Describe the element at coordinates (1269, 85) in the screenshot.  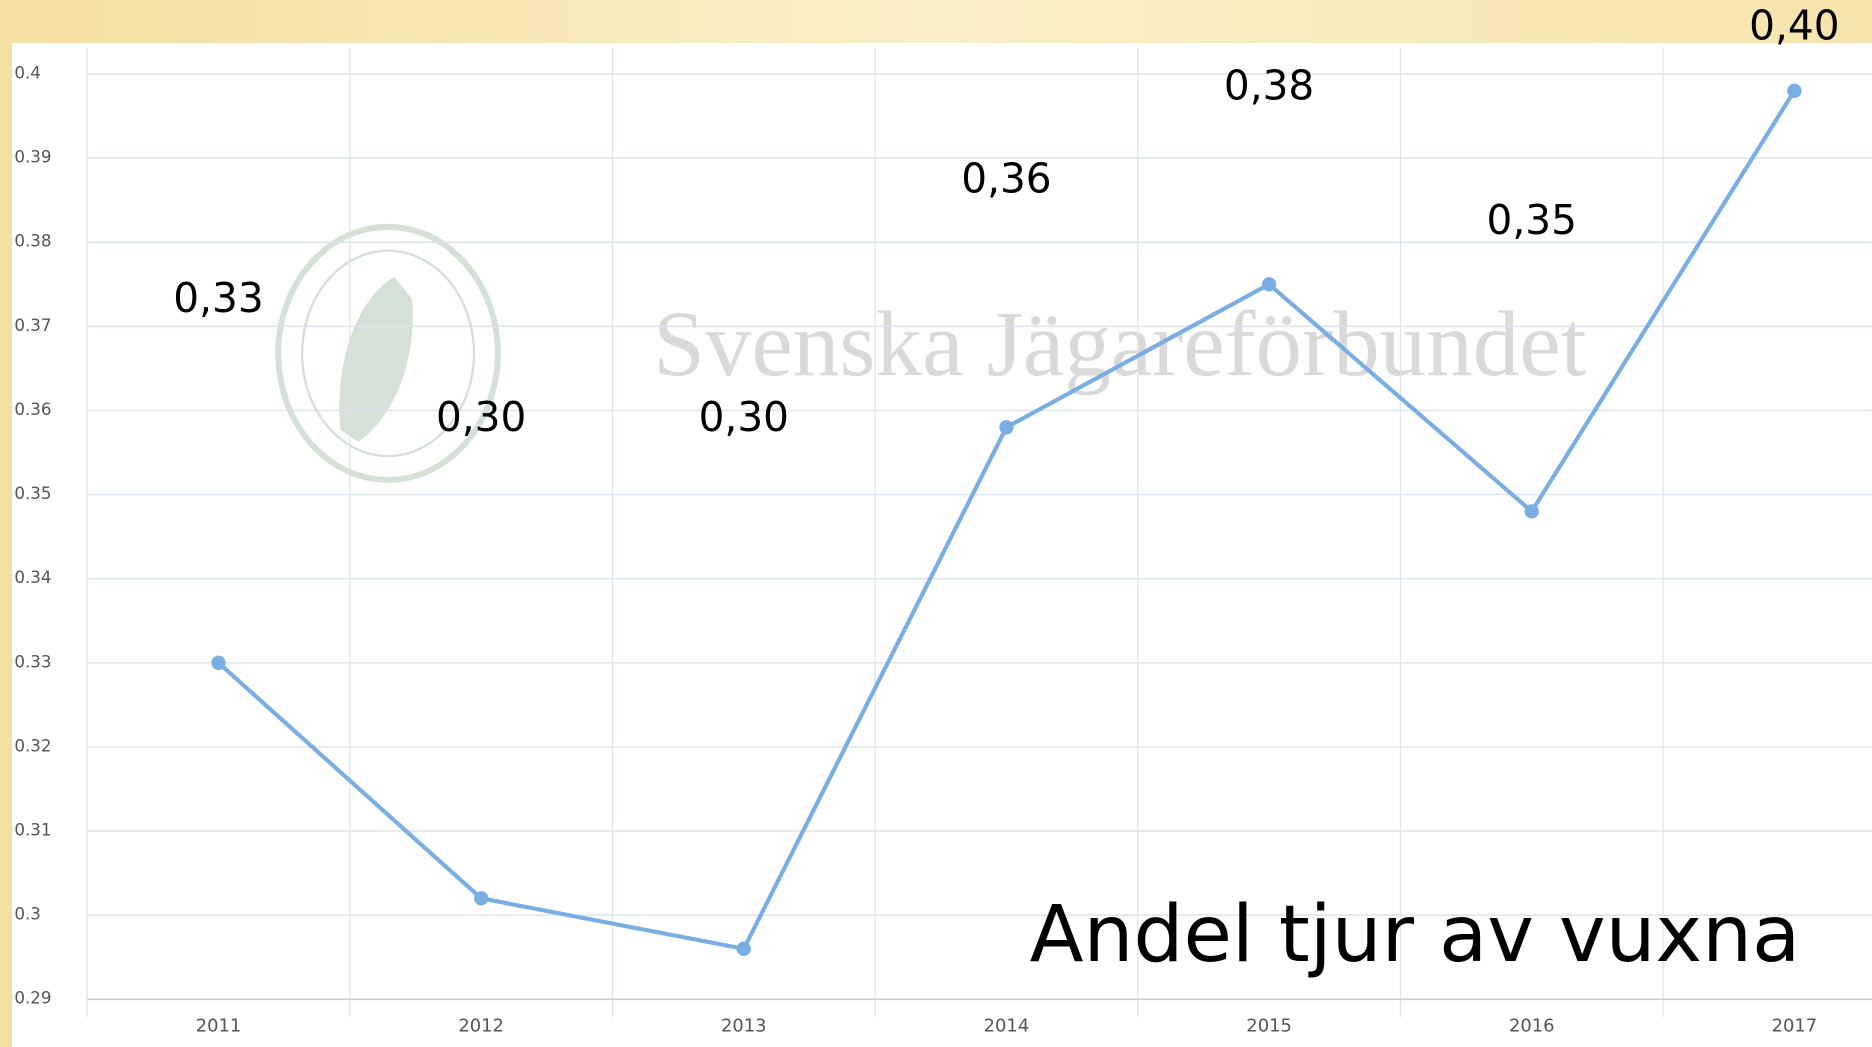
I see `value-label: 0,38` at that location.